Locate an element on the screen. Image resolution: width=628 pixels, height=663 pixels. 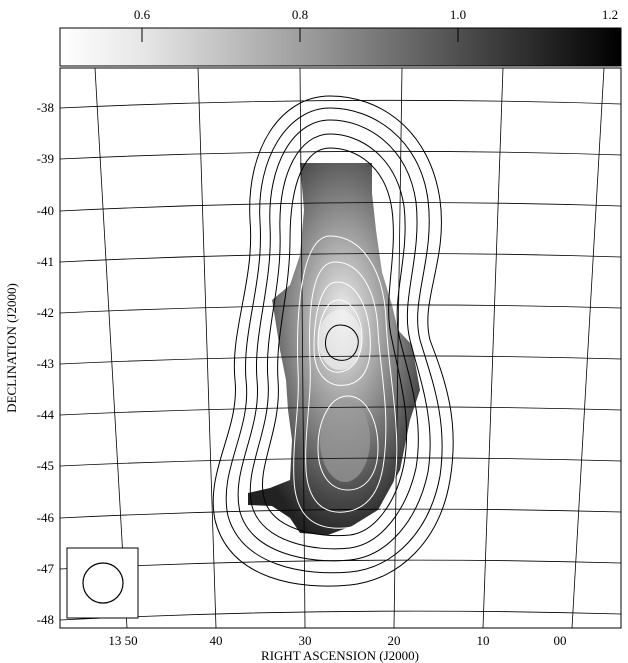
ra-tick-1: 40 is located at coordinates (216, 640).